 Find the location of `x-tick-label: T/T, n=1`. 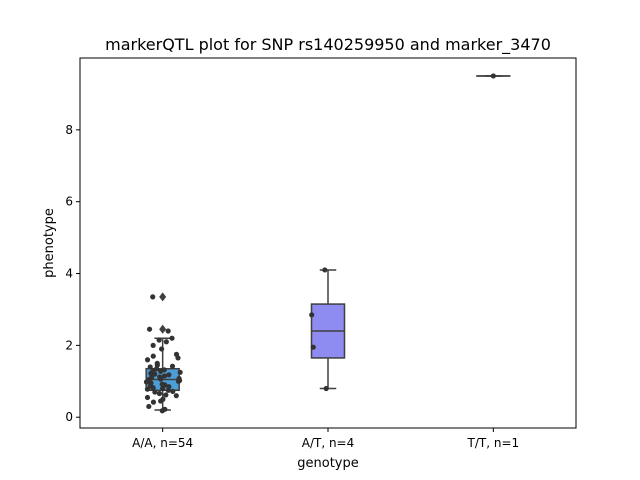

x-tick-label: T/T, n=1 is located at coordinates (493, 443).